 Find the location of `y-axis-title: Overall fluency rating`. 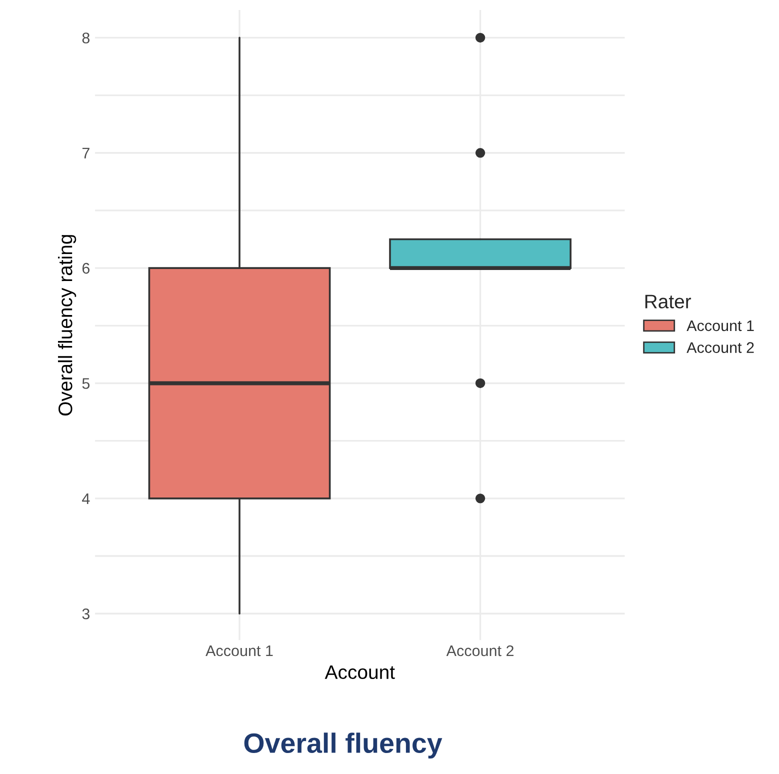

y-axis-title: Overall fluency rating is located at coordinates (67, 325).